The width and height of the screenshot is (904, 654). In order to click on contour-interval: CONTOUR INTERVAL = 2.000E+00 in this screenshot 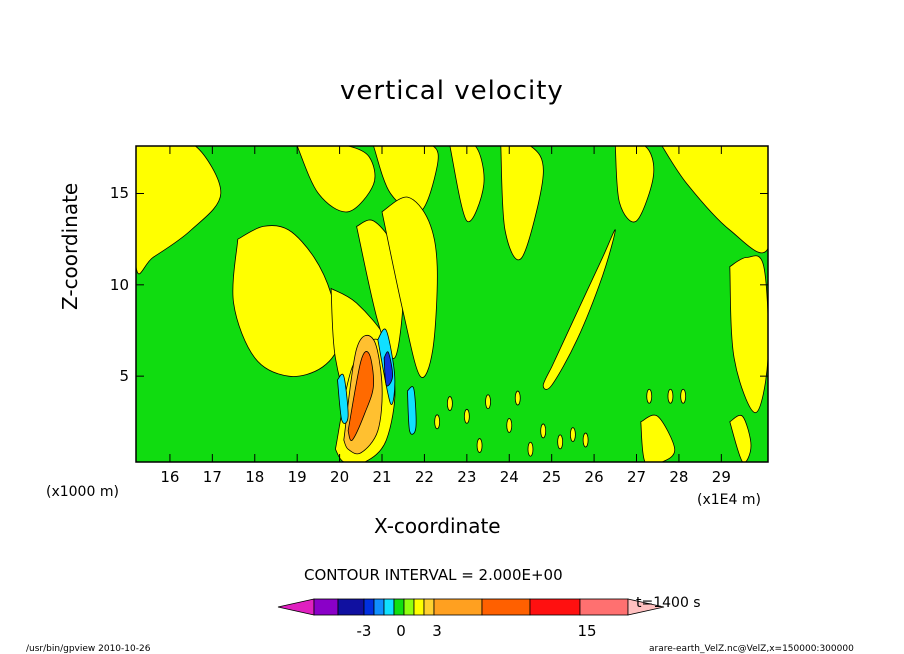, I will do `click(433, 575)`.